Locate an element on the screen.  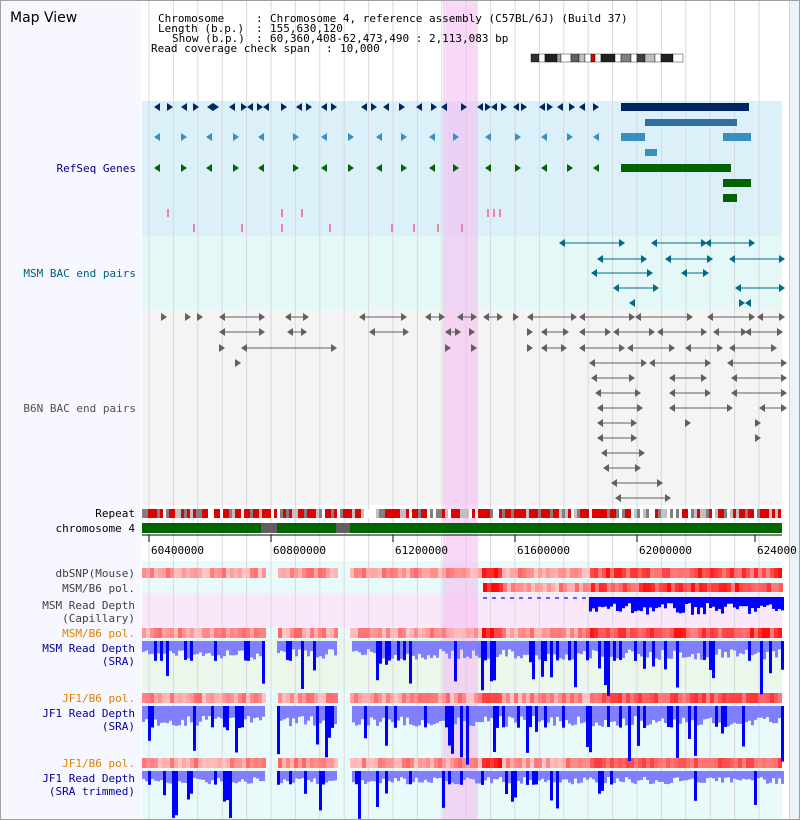
track-label-msm-depth-sra-sub: (SRA) is located at coordinates (118, 661).